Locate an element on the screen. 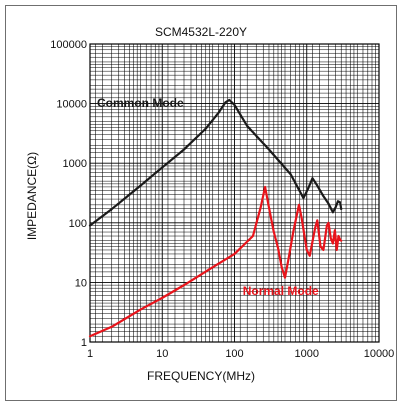 This screenshot has height=407, width=403. y-tick-label: 10 is located at coordinates (81, 283).